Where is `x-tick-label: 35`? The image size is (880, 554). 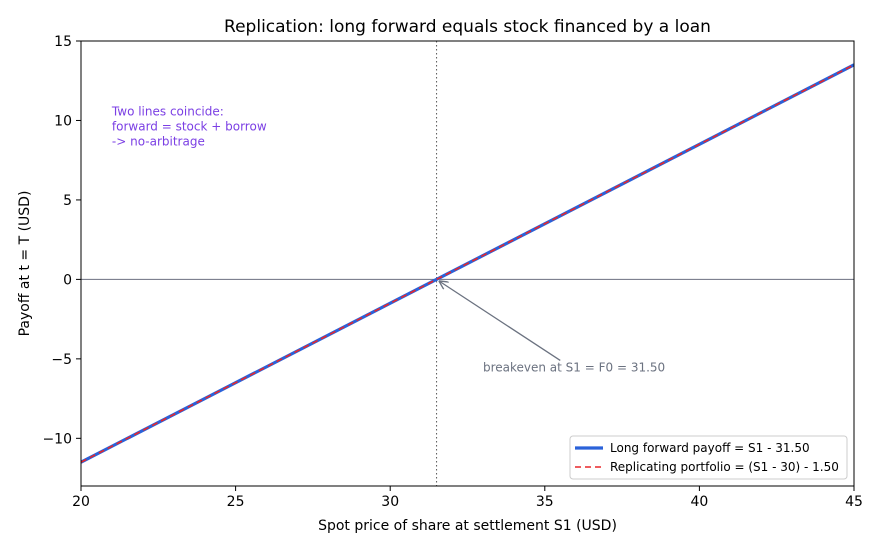 x-tick-label: 35 is located at coordinates (545, 502).